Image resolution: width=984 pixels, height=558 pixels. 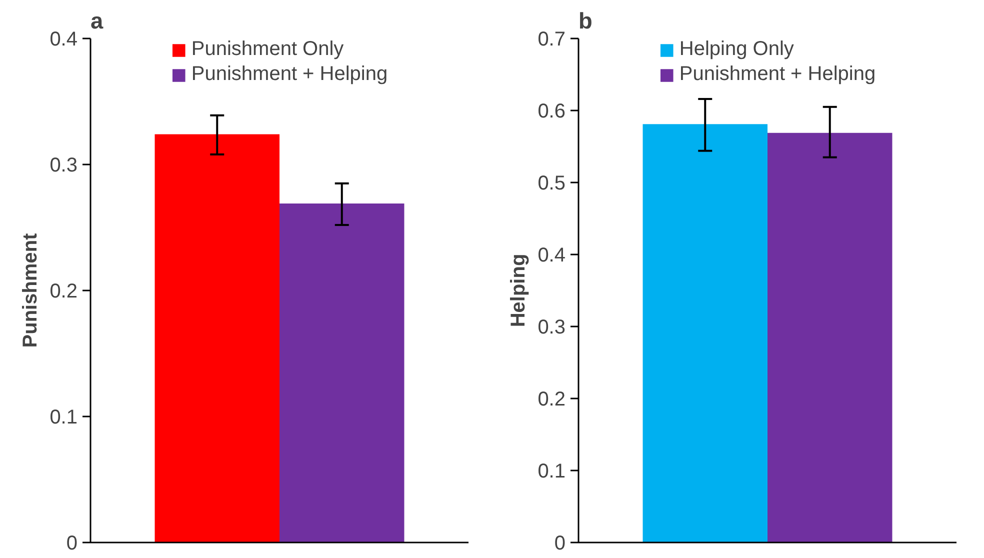 I want to click on legend-label: Punishment Only, so click(x=267, y=49).